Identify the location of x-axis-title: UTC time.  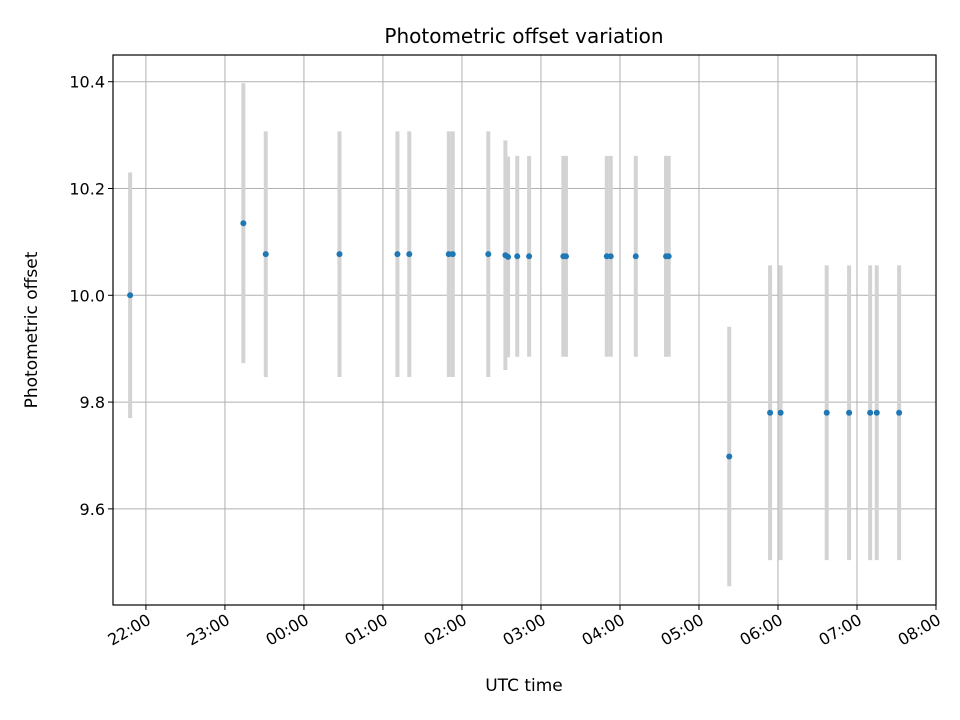
(524, 686).